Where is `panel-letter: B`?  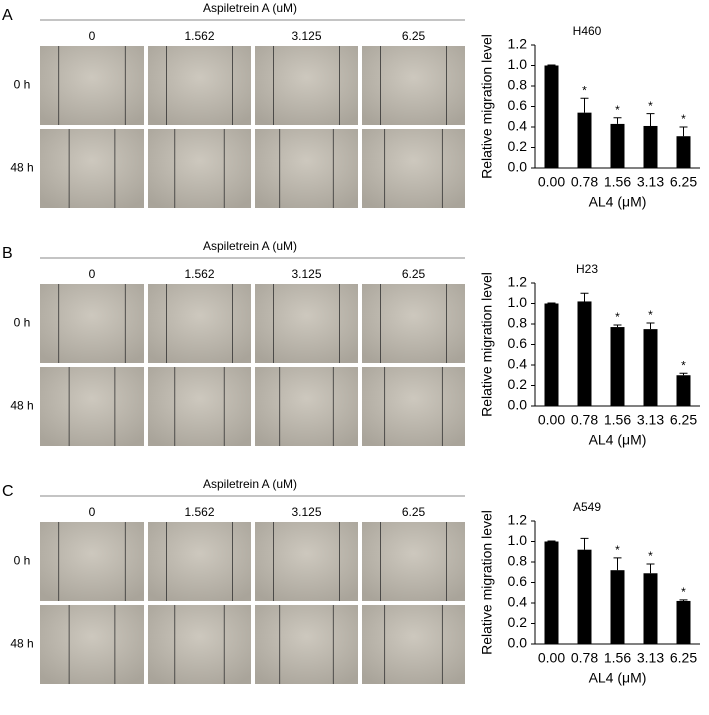 panel-letter: B is located at coordinates (7, 253).